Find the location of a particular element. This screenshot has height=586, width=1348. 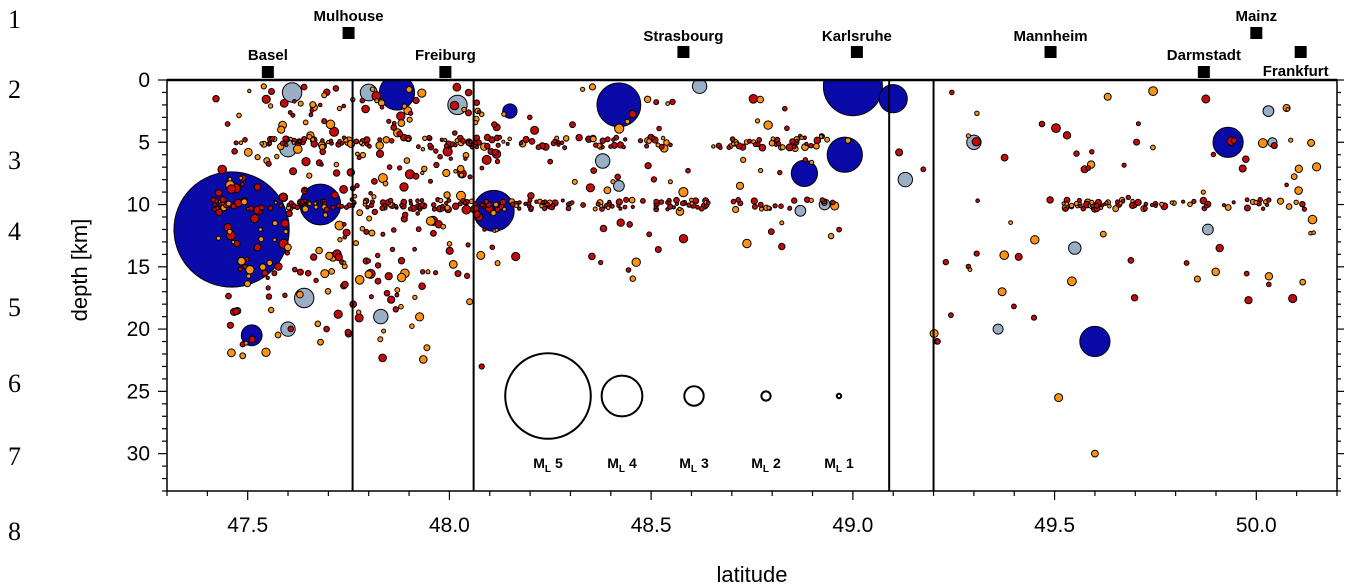

x-axis-title: latitude is located at coordinates (752, 574).